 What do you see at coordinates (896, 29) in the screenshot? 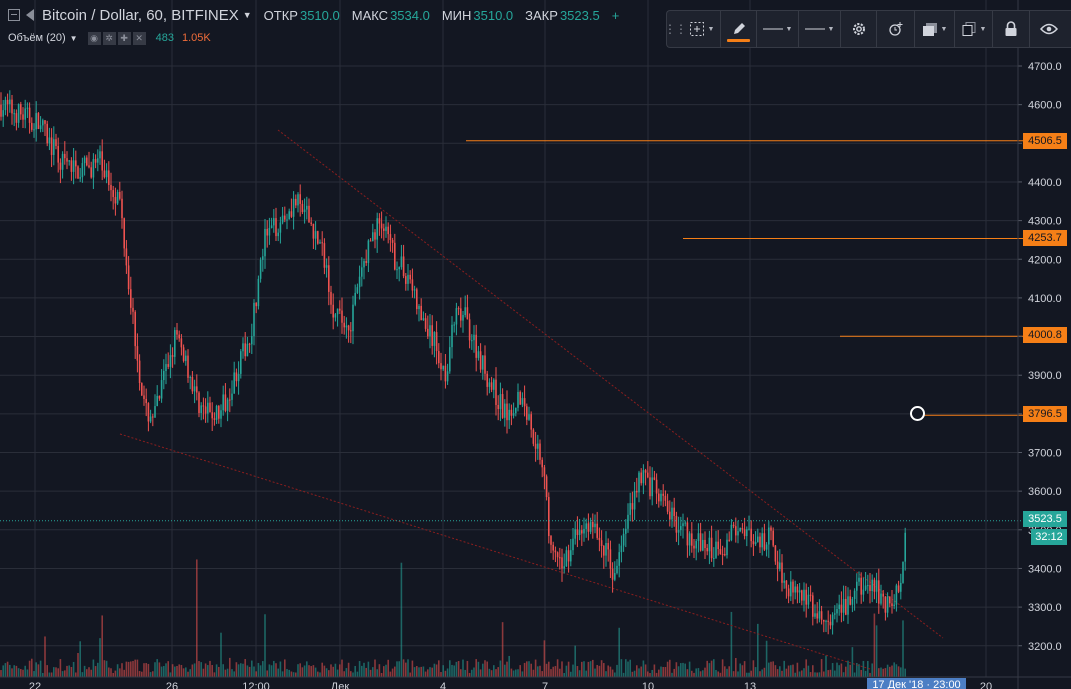
I see `alert-button` at bounding box center [896, 29].